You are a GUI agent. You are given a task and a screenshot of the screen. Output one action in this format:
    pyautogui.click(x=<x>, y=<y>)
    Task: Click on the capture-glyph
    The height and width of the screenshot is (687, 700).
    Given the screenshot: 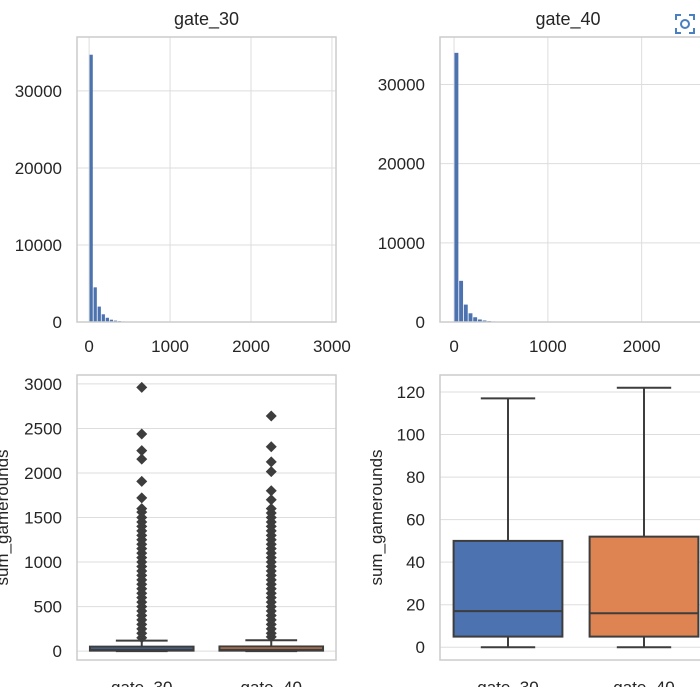 What is the action you would take?
    pyautogui.click(x=685, y=24)
    